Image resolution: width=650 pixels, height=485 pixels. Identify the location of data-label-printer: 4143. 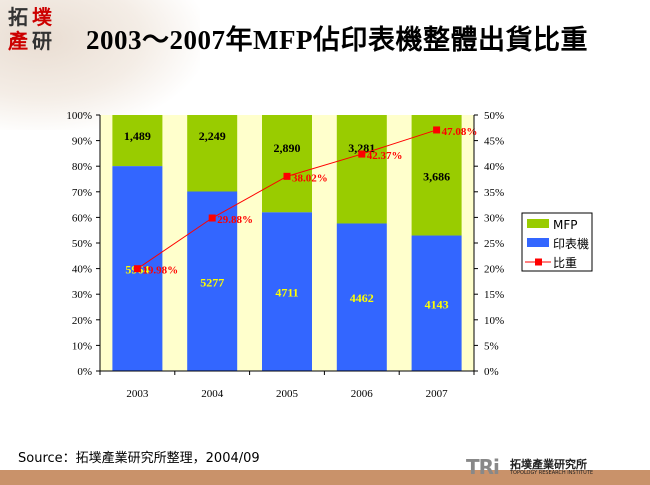
(437, 304).